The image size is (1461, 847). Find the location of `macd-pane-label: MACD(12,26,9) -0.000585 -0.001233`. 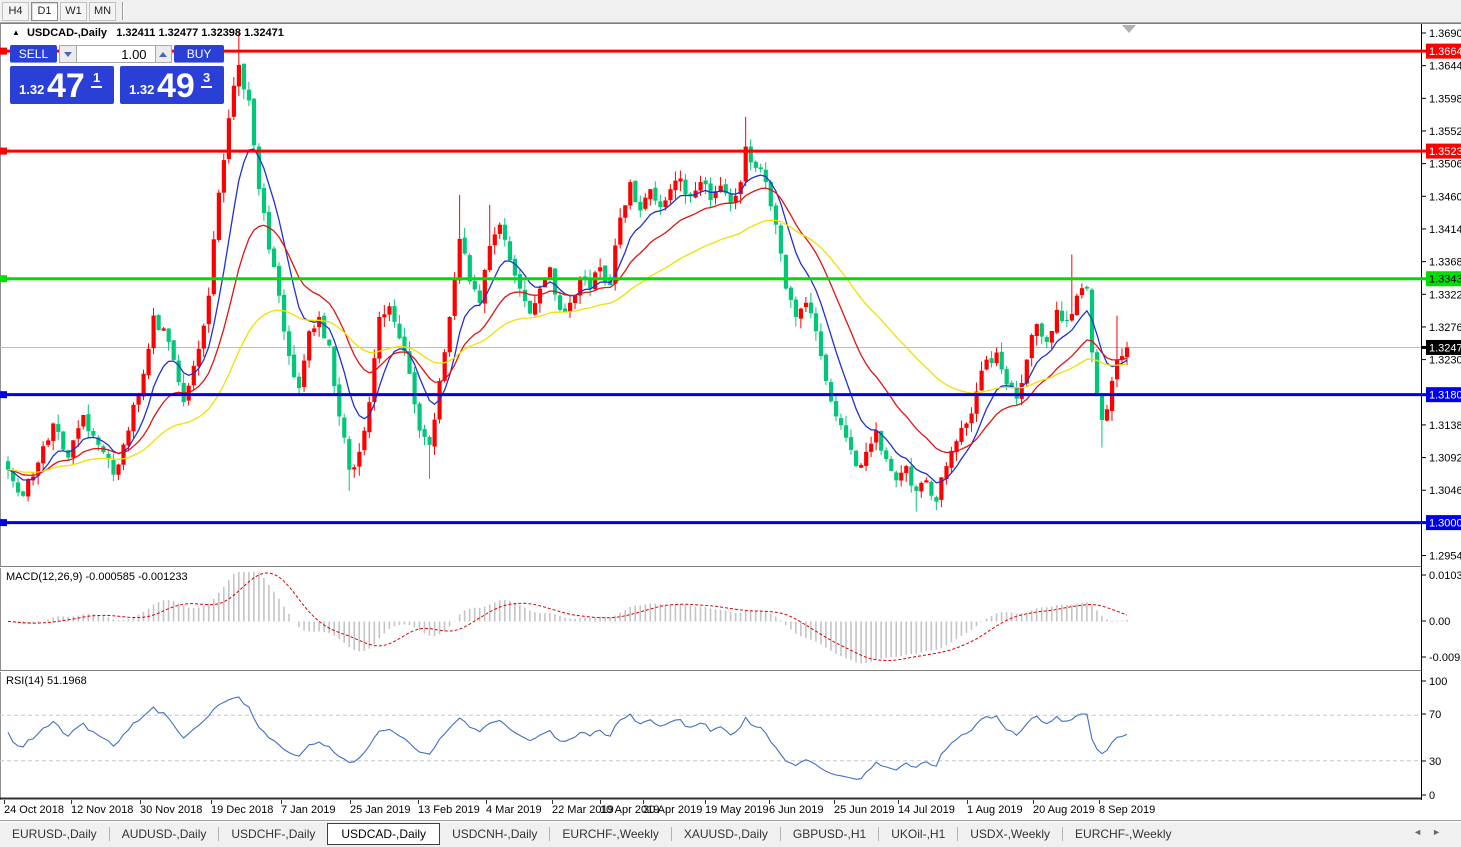

macd-pane-label: MACD(12,26,9) -0.000585 -0.001233 is located at coordinates (97, 577).